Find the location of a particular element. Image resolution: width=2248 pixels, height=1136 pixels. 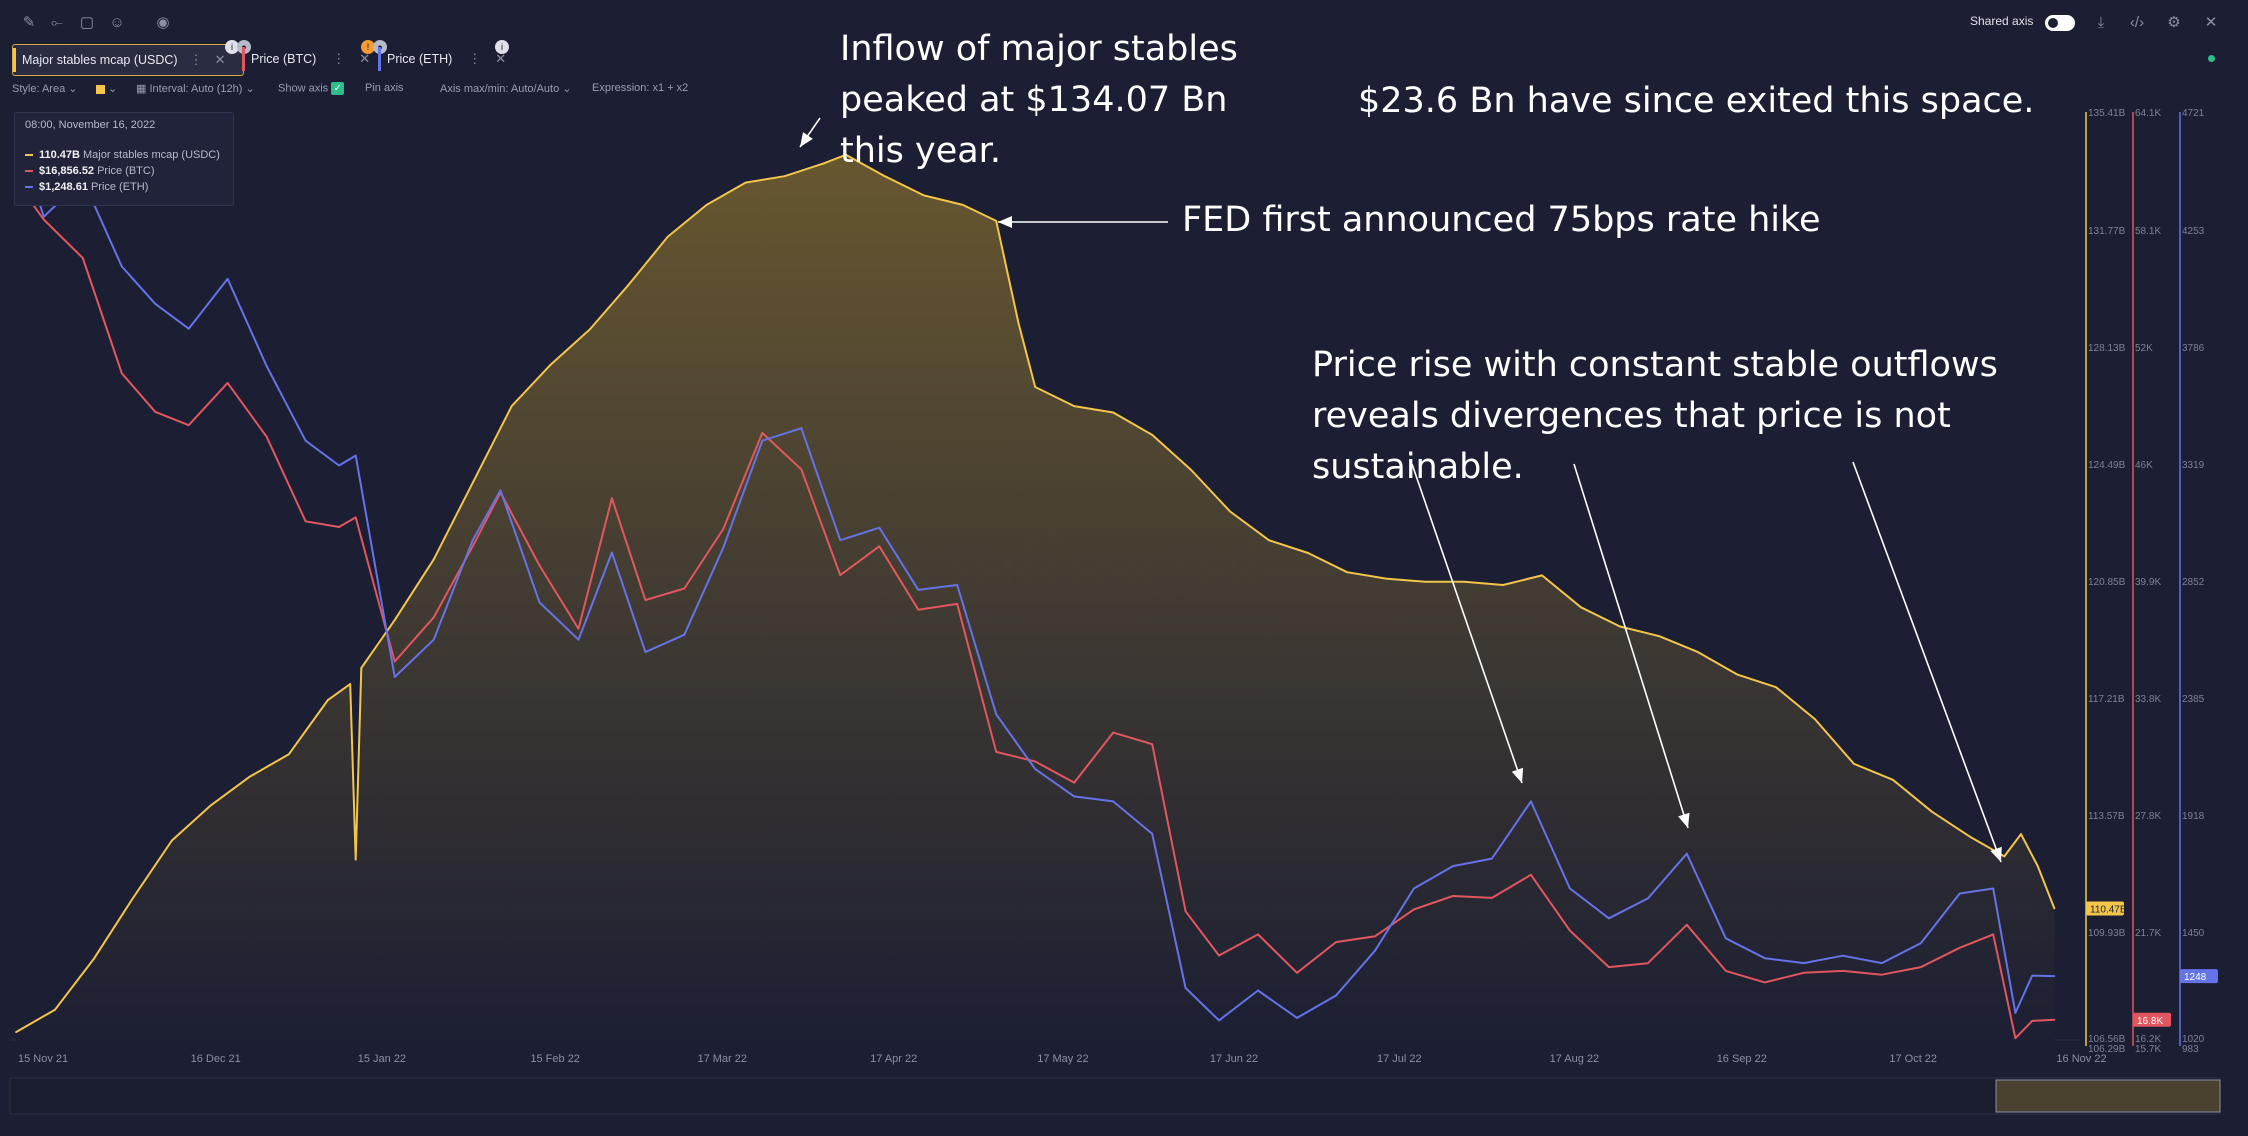

annotation-exited: $23.6 Bn have since exited this space. is located at coordinates (1696, 101).